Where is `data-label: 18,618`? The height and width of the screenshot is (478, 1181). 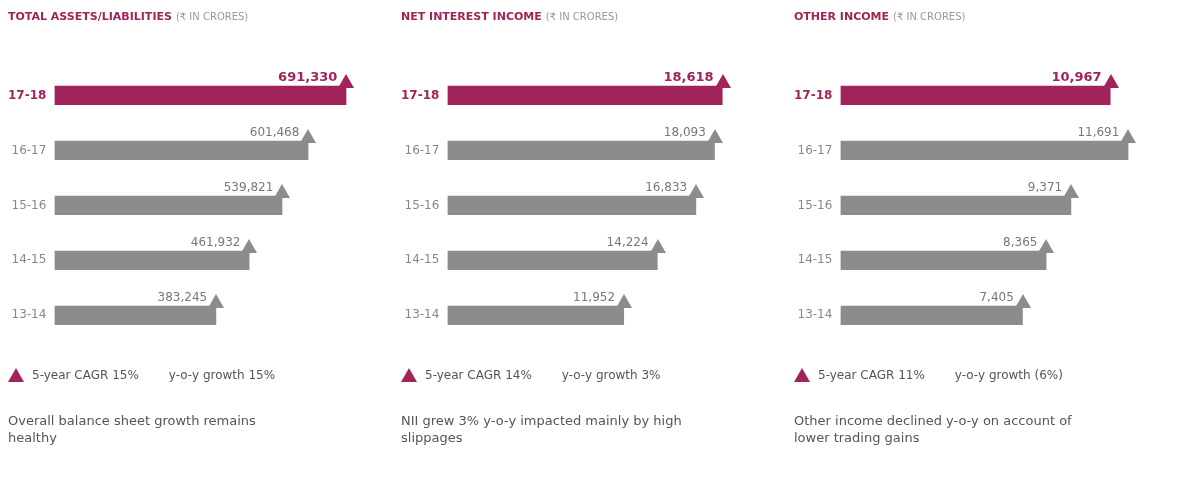
data-label: 18,618 is located at coordinates (688, 76).